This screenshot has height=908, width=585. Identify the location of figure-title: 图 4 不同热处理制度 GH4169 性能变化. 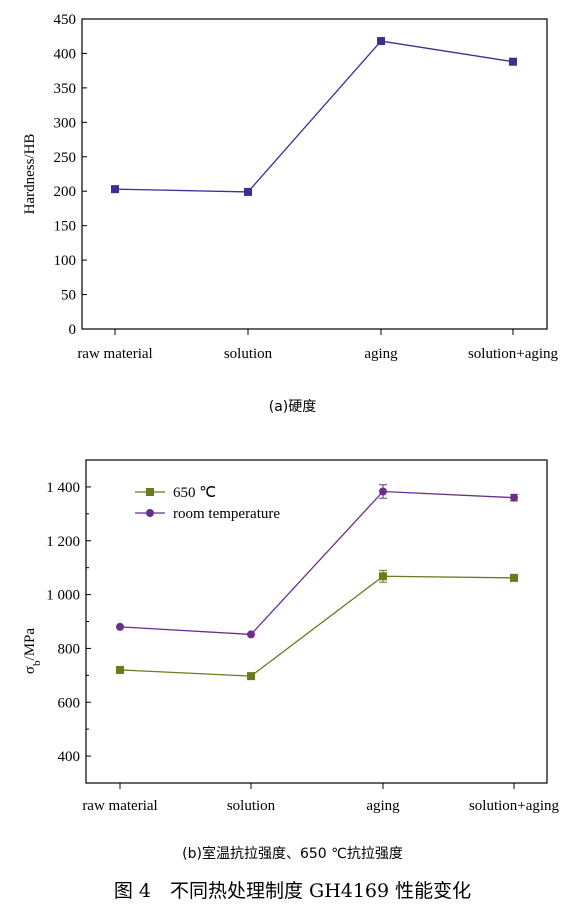
(292, 891).